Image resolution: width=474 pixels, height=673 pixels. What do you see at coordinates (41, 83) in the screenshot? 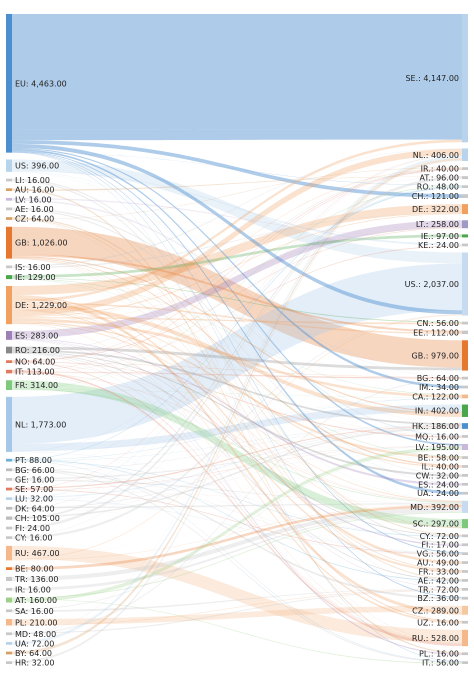
I see `source-node-label: EU: 4,463.00` at bounding box center [41, 83].